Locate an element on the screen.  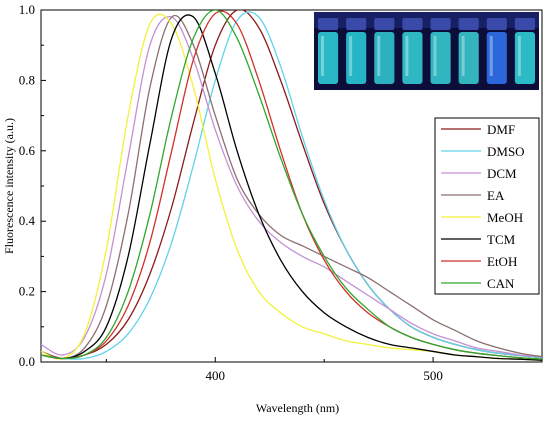
x-tick-label: 500 is located at coordinates (433, 375).